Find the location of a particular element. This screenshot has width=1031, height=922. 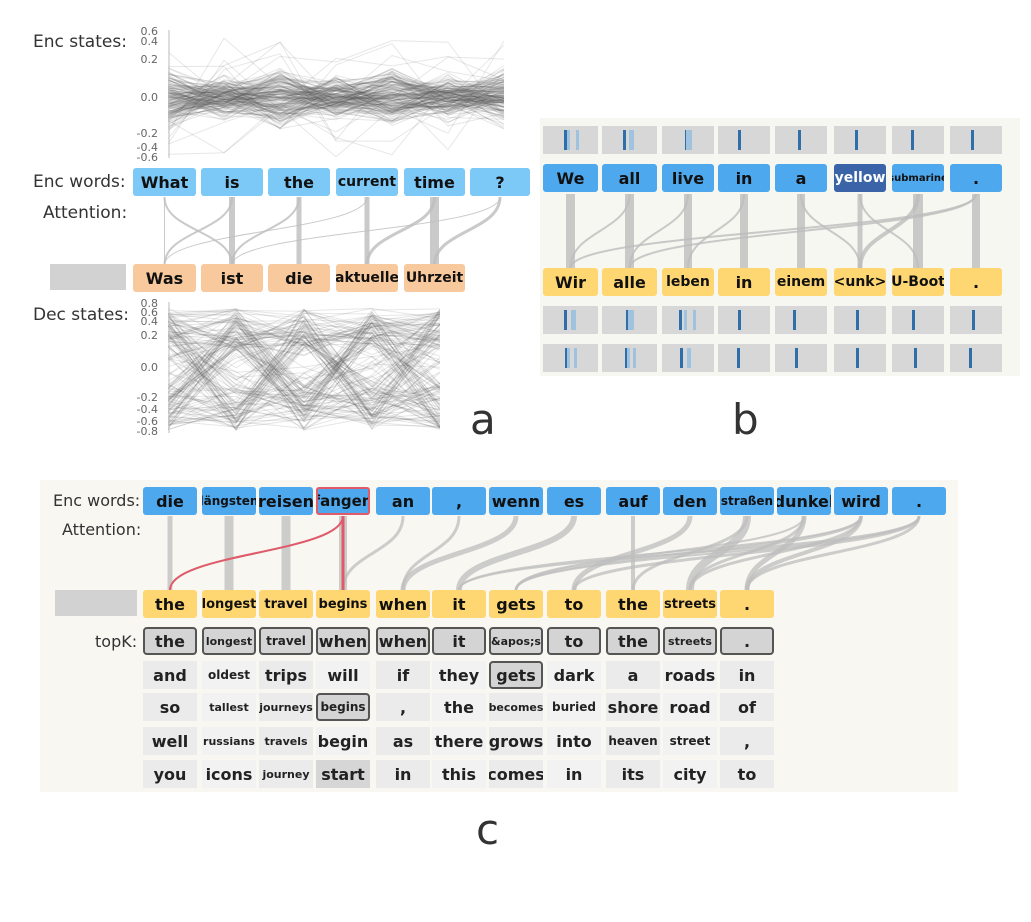

topk-candidate: streets is located at coordinates (690, 641).